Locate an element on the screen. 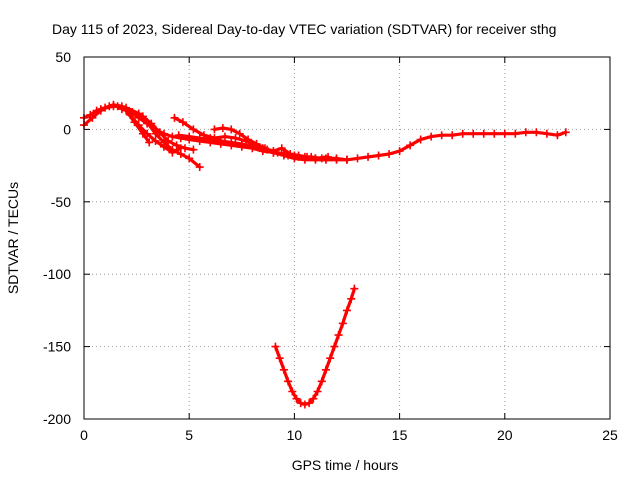  x-axis-label: GPS time / hours is located at coordinates (345, 465).